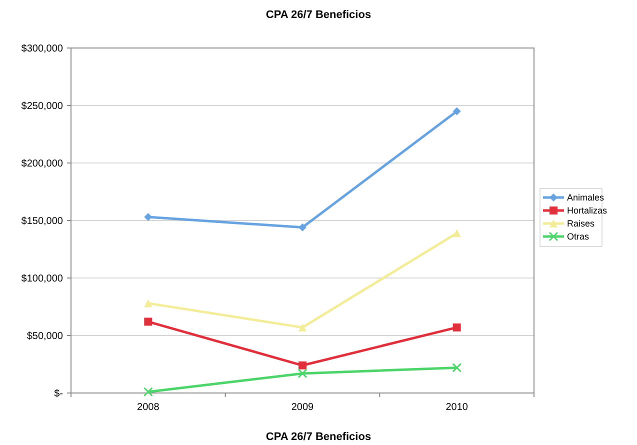 The image size is (637, 445). I want to click on chart-title: CPA 26/7 Beneficios, so click(319, 15).